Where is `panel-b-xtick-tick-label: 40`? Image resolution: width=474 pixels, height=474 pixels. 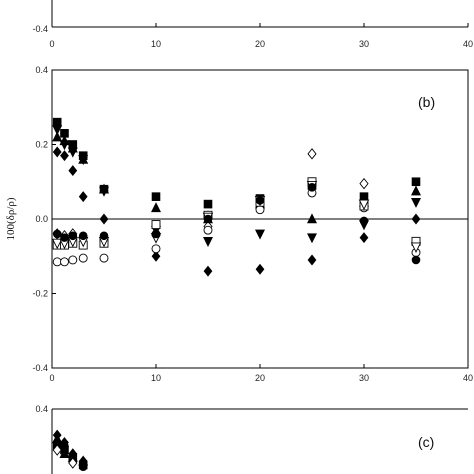 panel-b-xtick-tick-label: 40 is located at coordinates (468, 378).